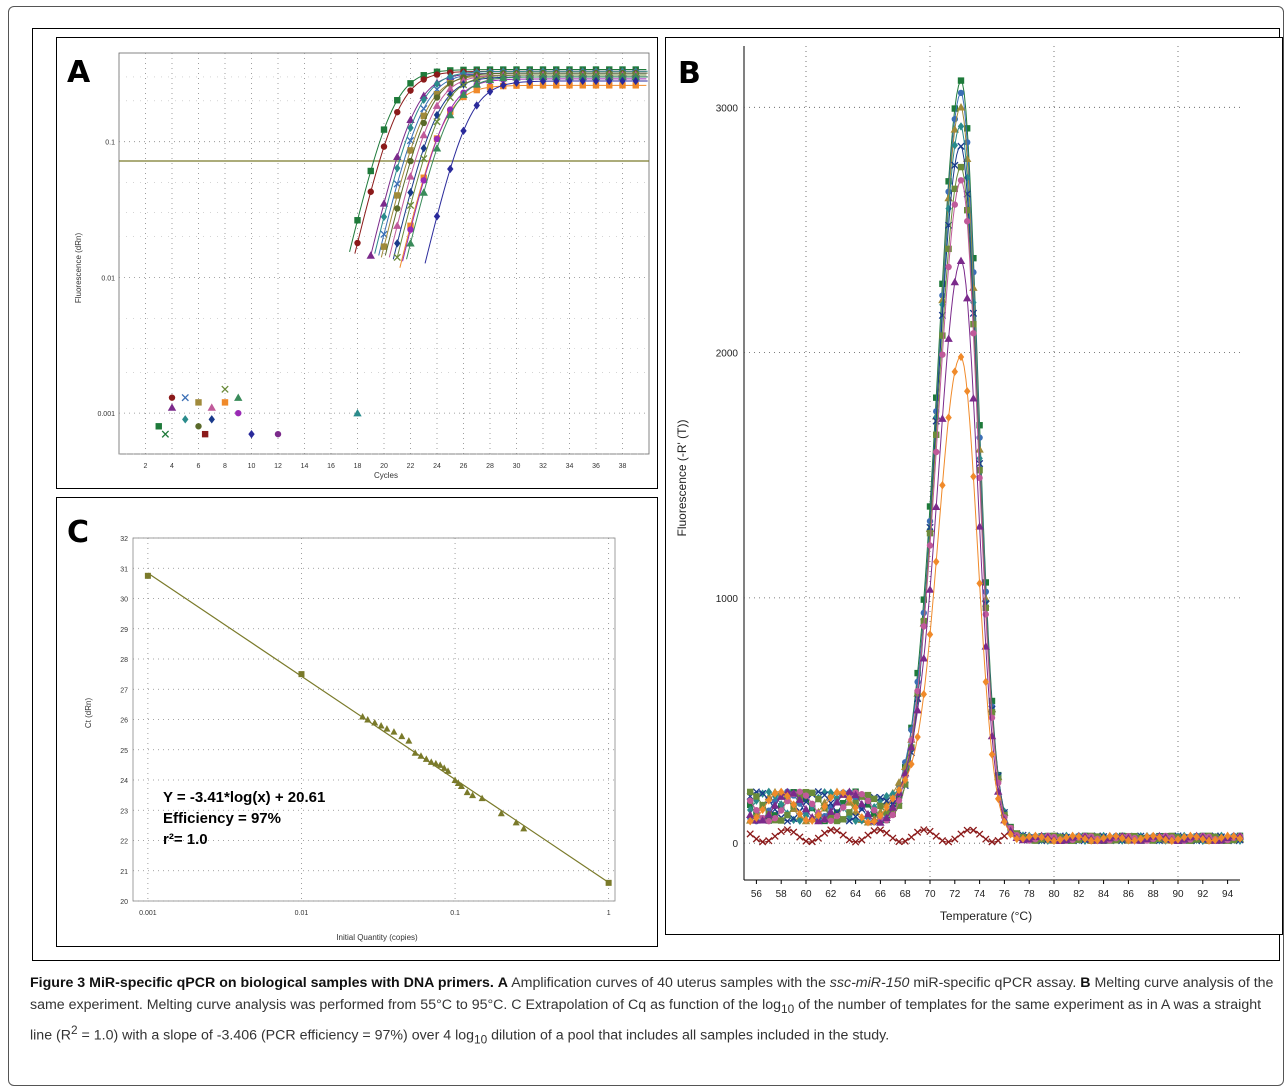 The height and width of the screenshot is (1092, 1287). I want to click on x-tick-label-a: 30, so click(517, 466).